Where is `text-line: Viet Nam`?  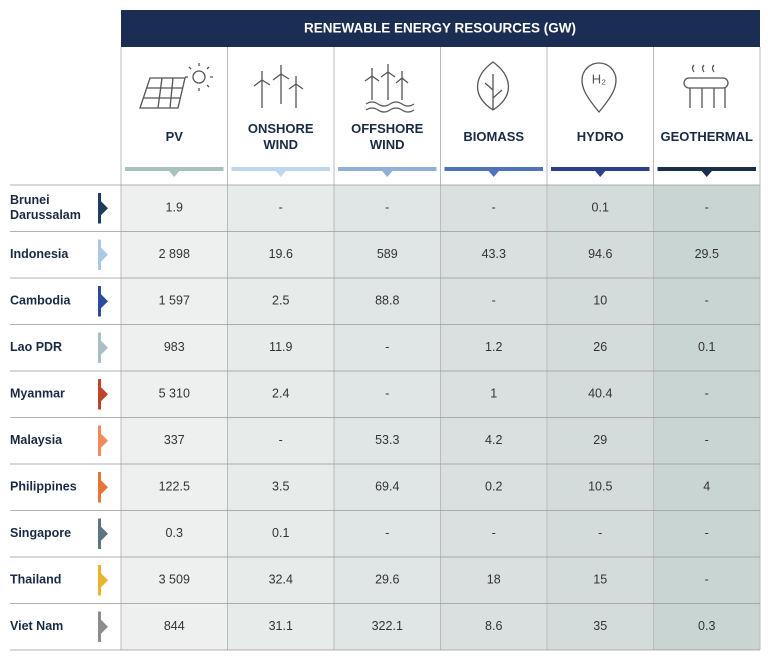 text-line: Viet Nam is located at coordinates (36, 626).